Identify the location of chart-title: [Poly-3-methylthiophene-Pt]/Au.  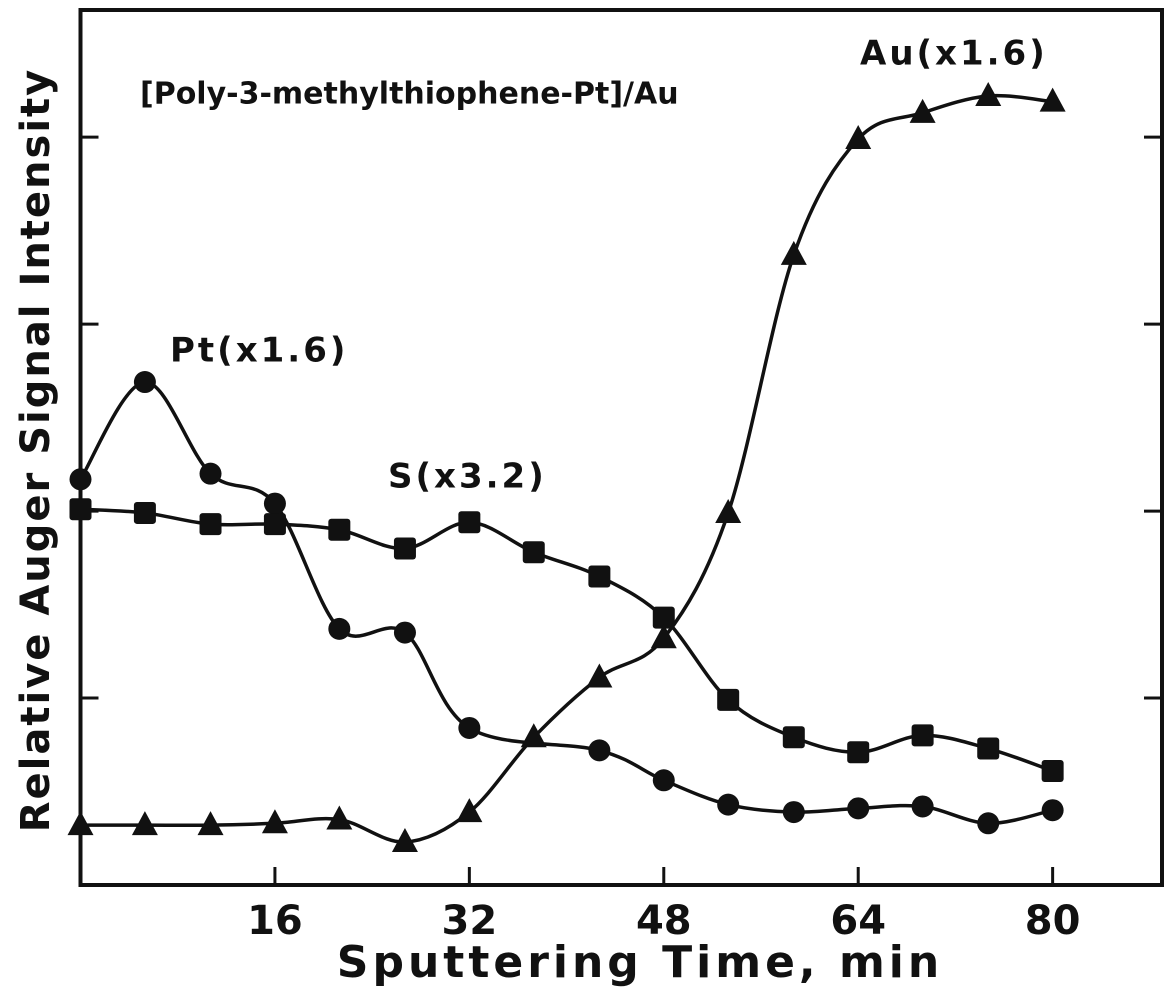
(409, 94).